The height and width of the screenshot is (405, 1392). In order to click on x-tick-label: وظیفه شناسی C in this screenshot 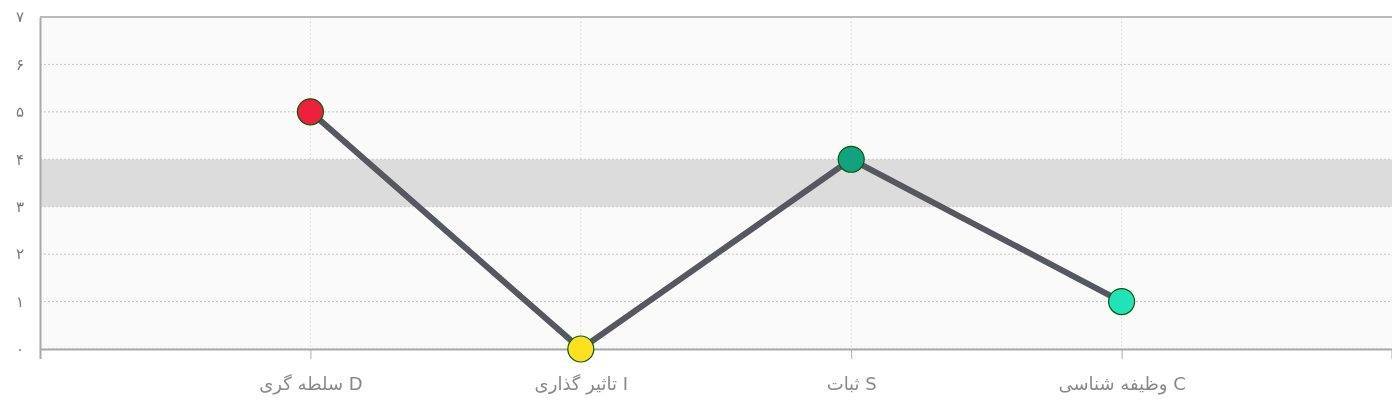, I will do `click(1122, 383)`.